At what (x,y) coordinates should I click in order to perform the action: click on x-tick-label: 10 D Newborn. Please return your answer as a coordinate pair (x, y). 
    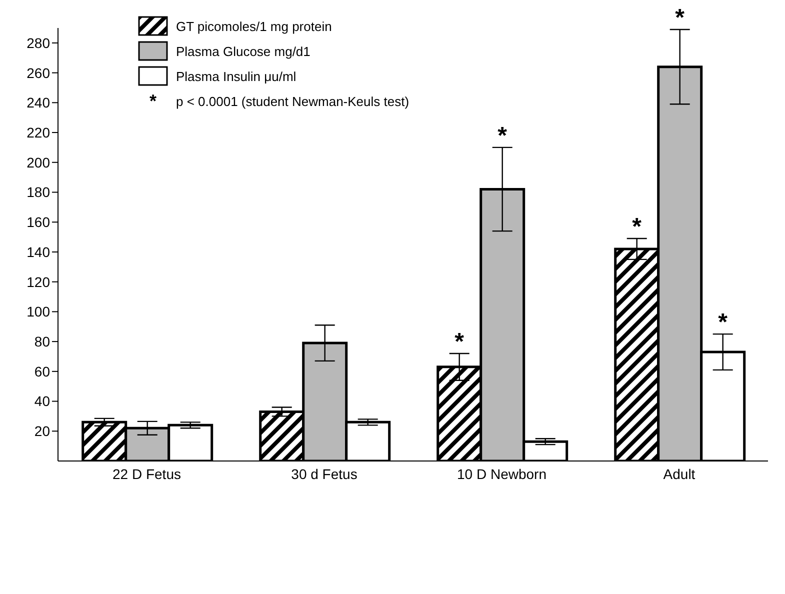
    Looking at the image, I should click on (501, 474).